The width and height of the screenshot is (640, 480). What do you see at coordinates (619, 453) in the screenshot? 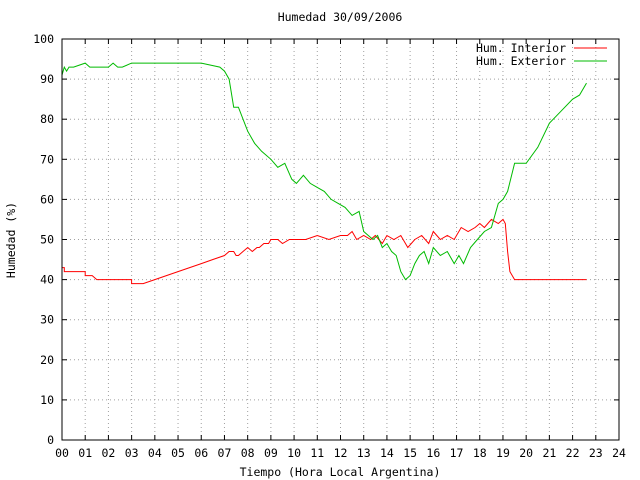
I see `x-tick-label: 24` at bounding box center [619, 453].